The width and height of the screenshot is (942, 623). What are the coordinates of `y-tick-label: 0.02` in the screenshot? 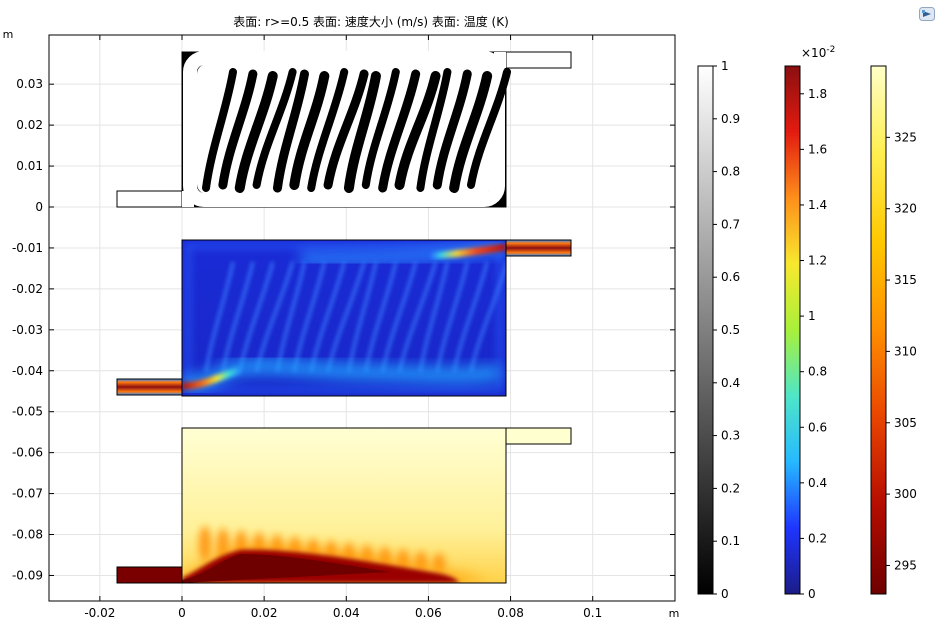 It's located at (29, 125).